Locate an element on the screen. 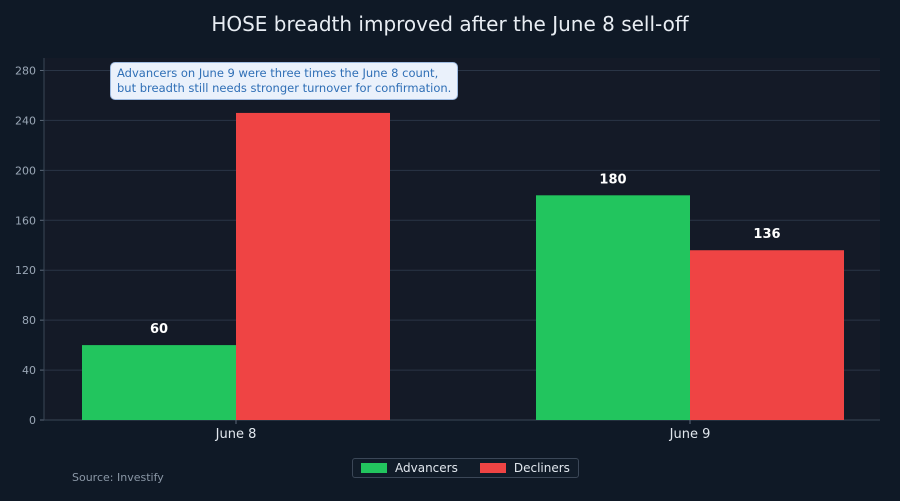  legend-swatch-advancers is located at coordinates (374, 468).